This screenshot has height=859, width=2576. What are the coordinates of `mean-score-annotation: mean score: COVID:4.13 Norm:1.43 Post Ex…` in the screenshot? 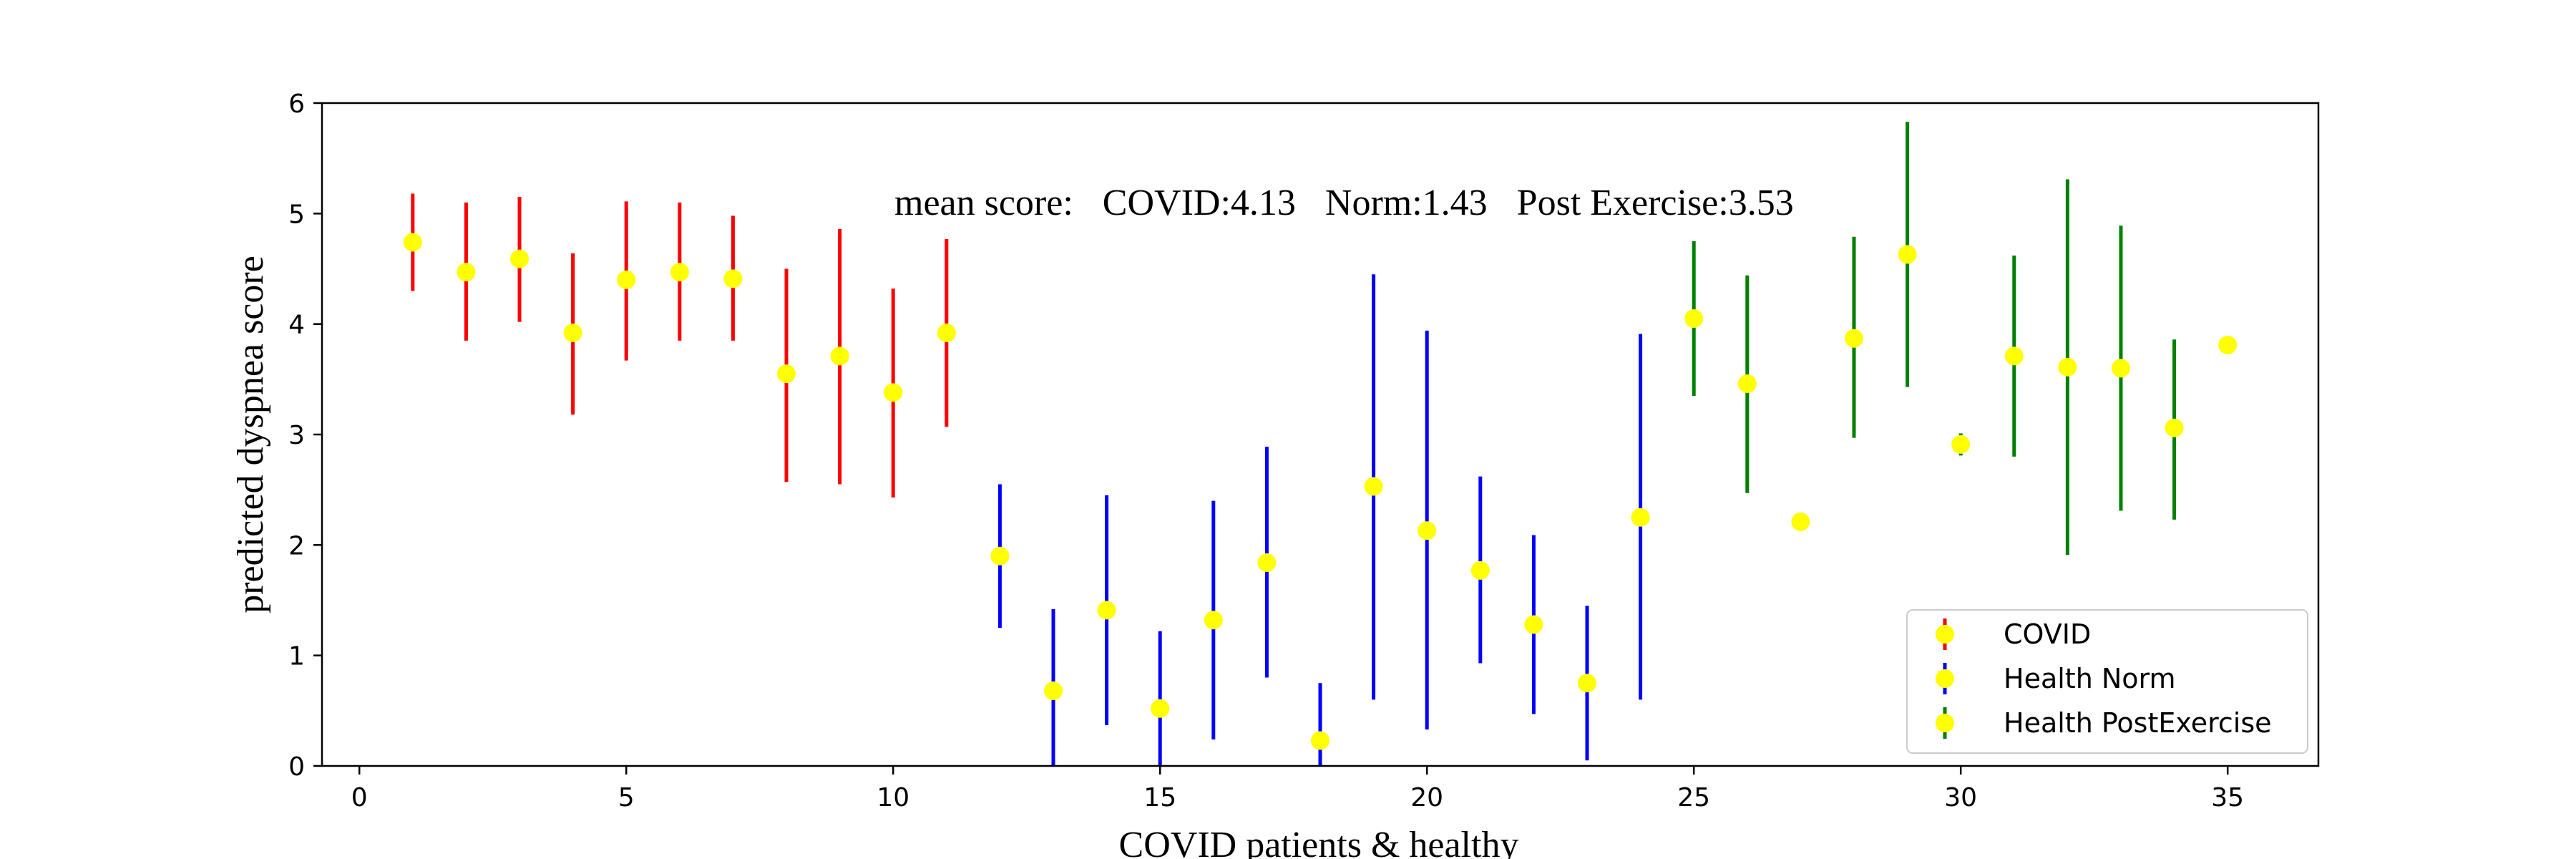 It's located at (1344, 203).